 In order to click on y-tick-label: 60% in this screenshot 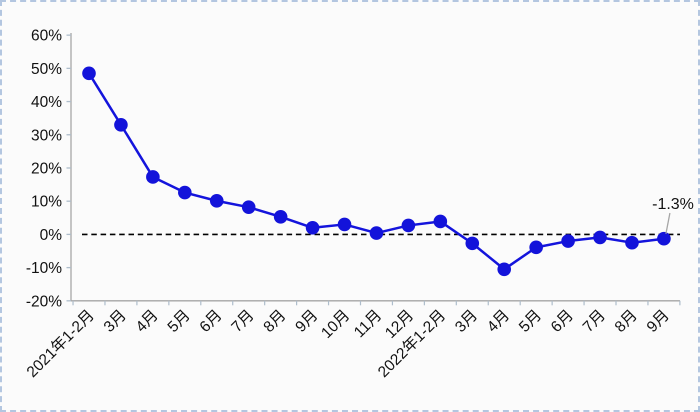, I will do `click(46, 36)`.